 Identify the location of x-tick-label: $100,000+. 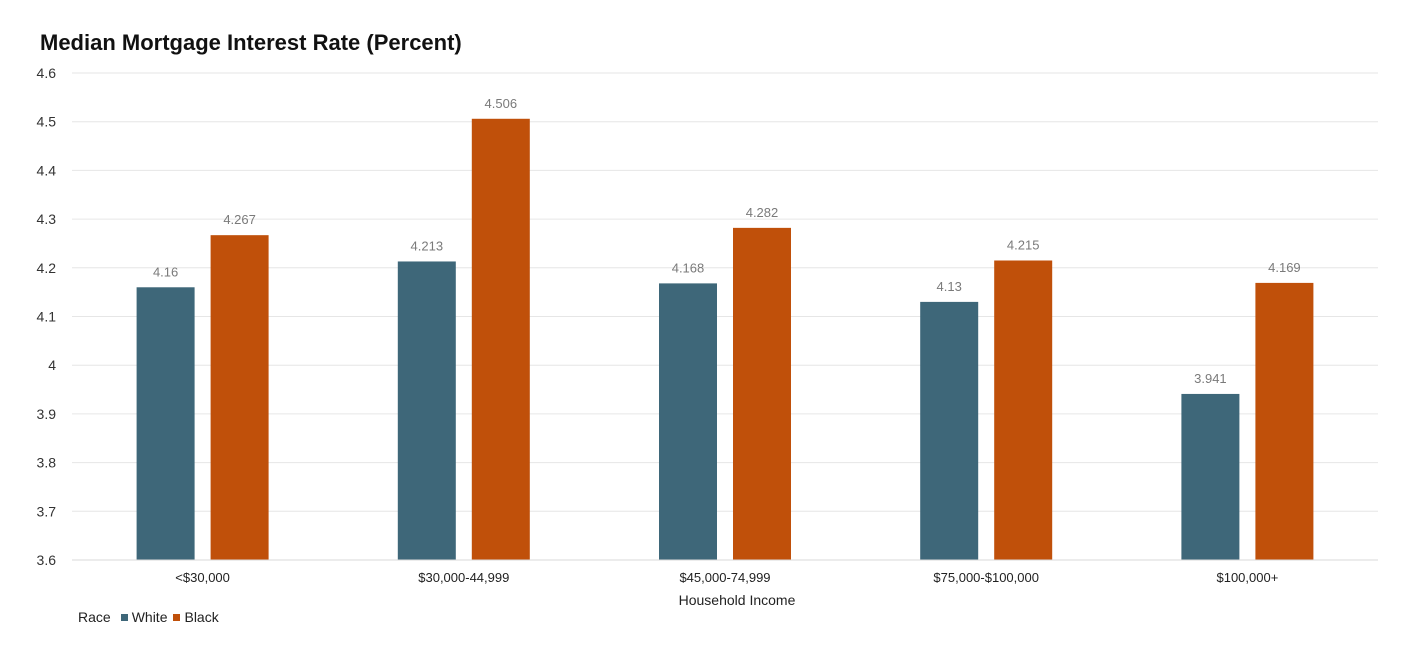
(1247, 577).